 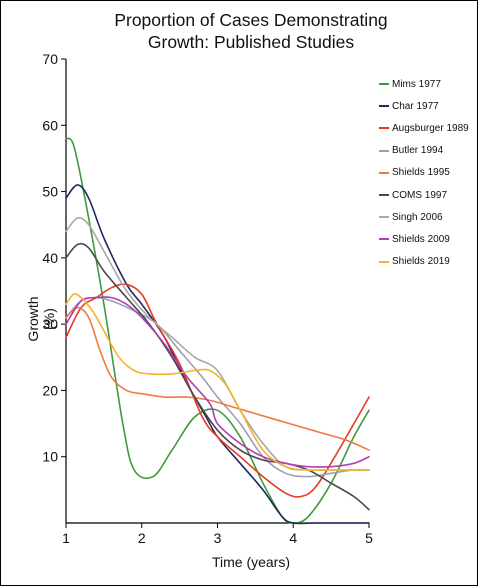 What do you see at coordinates (251, 42) in the screenshot?
I see `chart-title-line-2: Growth: Published Studies` at bounding box center [251, 42].